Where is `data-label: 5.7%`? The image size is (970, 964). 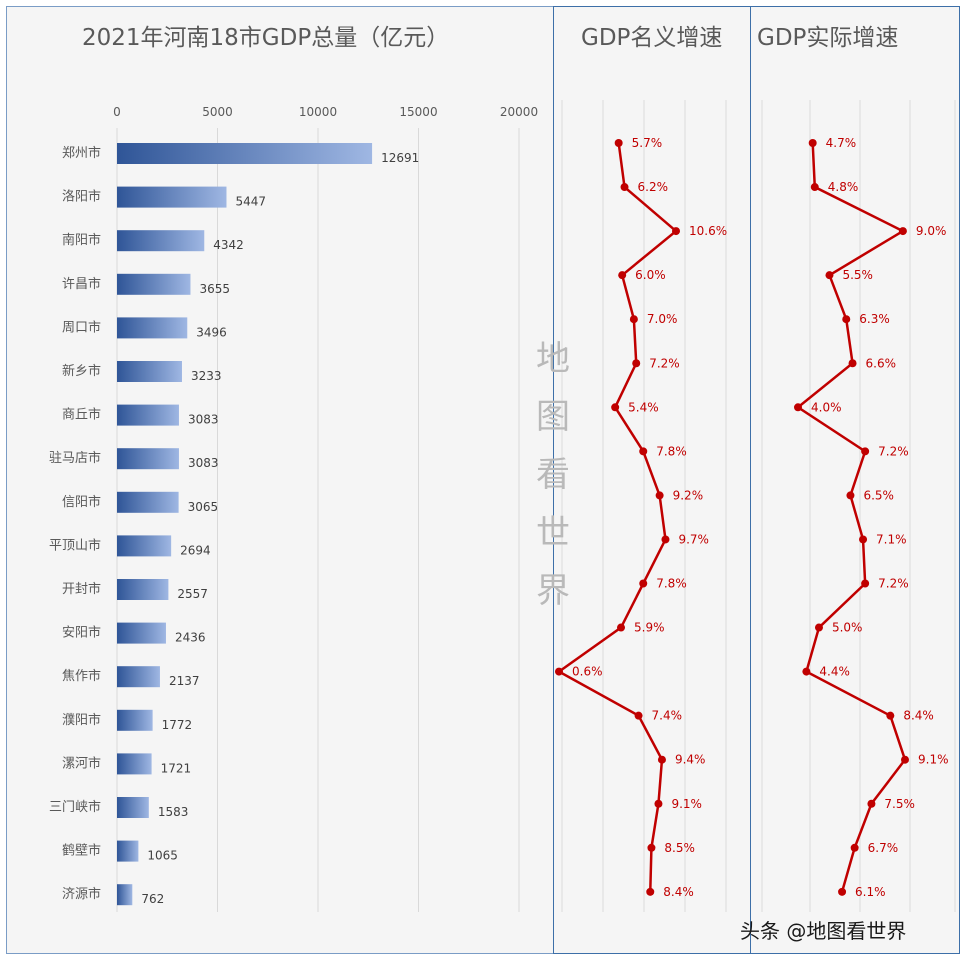 data-label: 5.7% is located at coordinates (647, 143).